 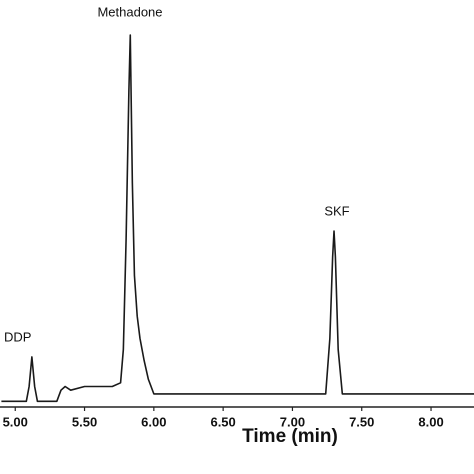 What do you see at coordinates (153, 421) in the screenshot?
I see `x-tick-label: 6.00` at bounding box center [153, 421].